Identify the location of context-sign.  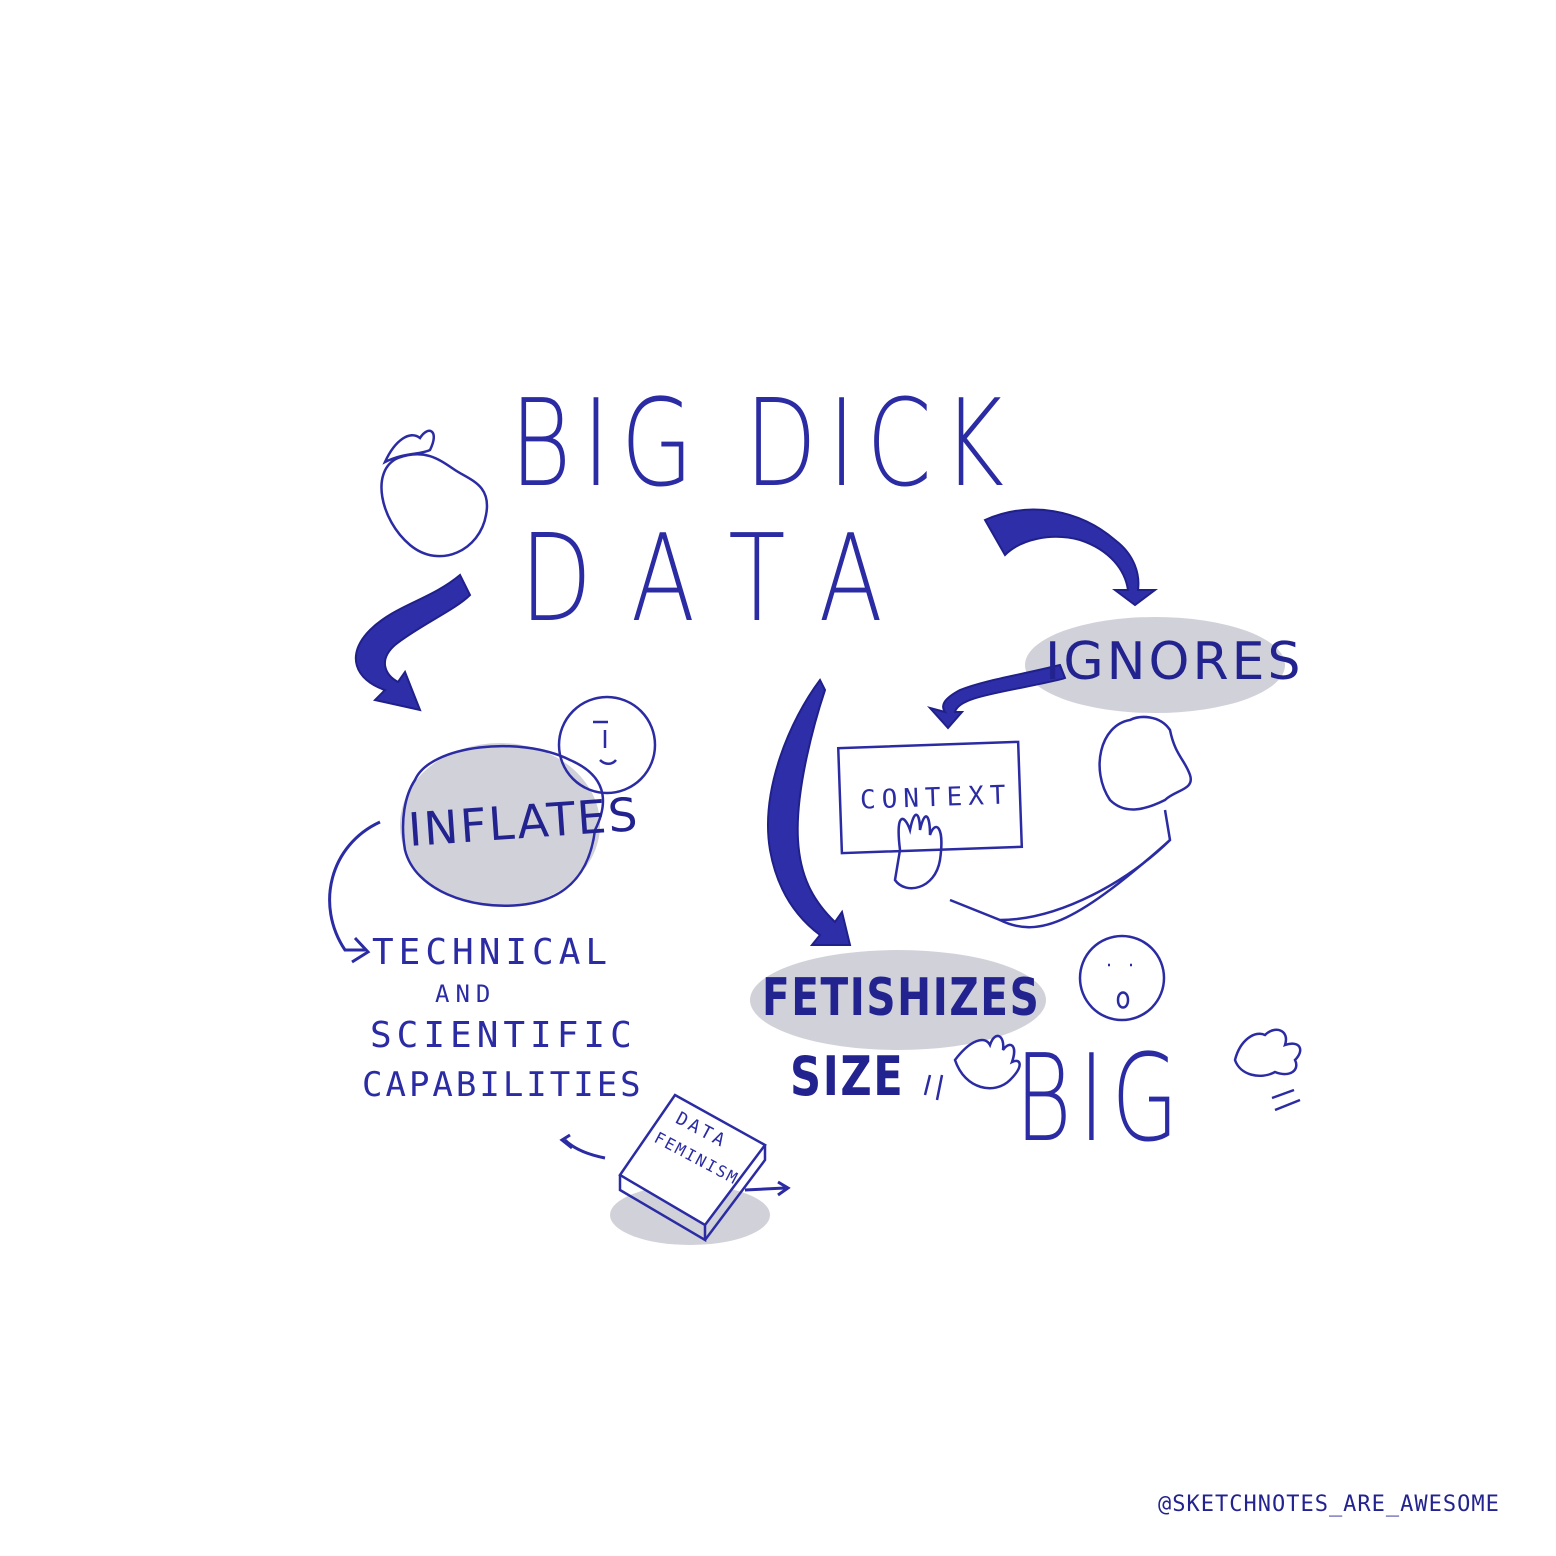
(930, 815).